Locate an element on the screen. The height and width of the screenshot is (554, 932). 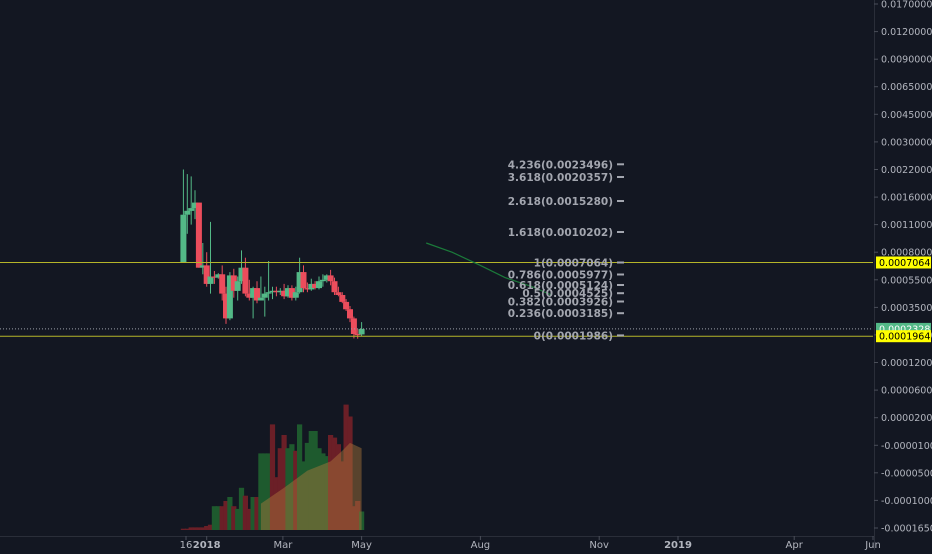
projection-line is located at coordinates (488, 269).